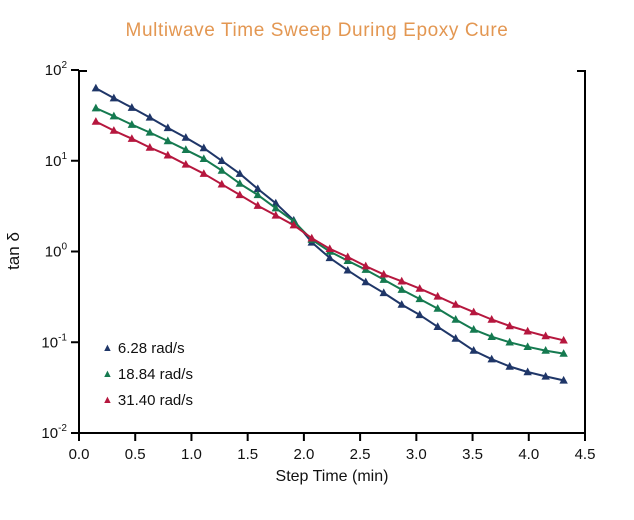 The height and width of the screenshot is (520, 634). What do you see at coordinates (151, 348) in the screenshot?
I see `legend-label: 6.28 rad/s` at bounding box center [151, 348].